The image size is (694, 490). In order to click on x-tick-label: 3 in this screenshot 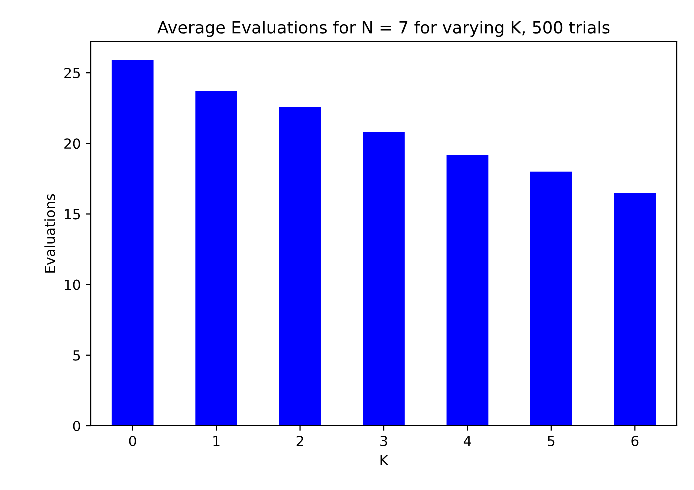, I will do `click(384, 441)`.